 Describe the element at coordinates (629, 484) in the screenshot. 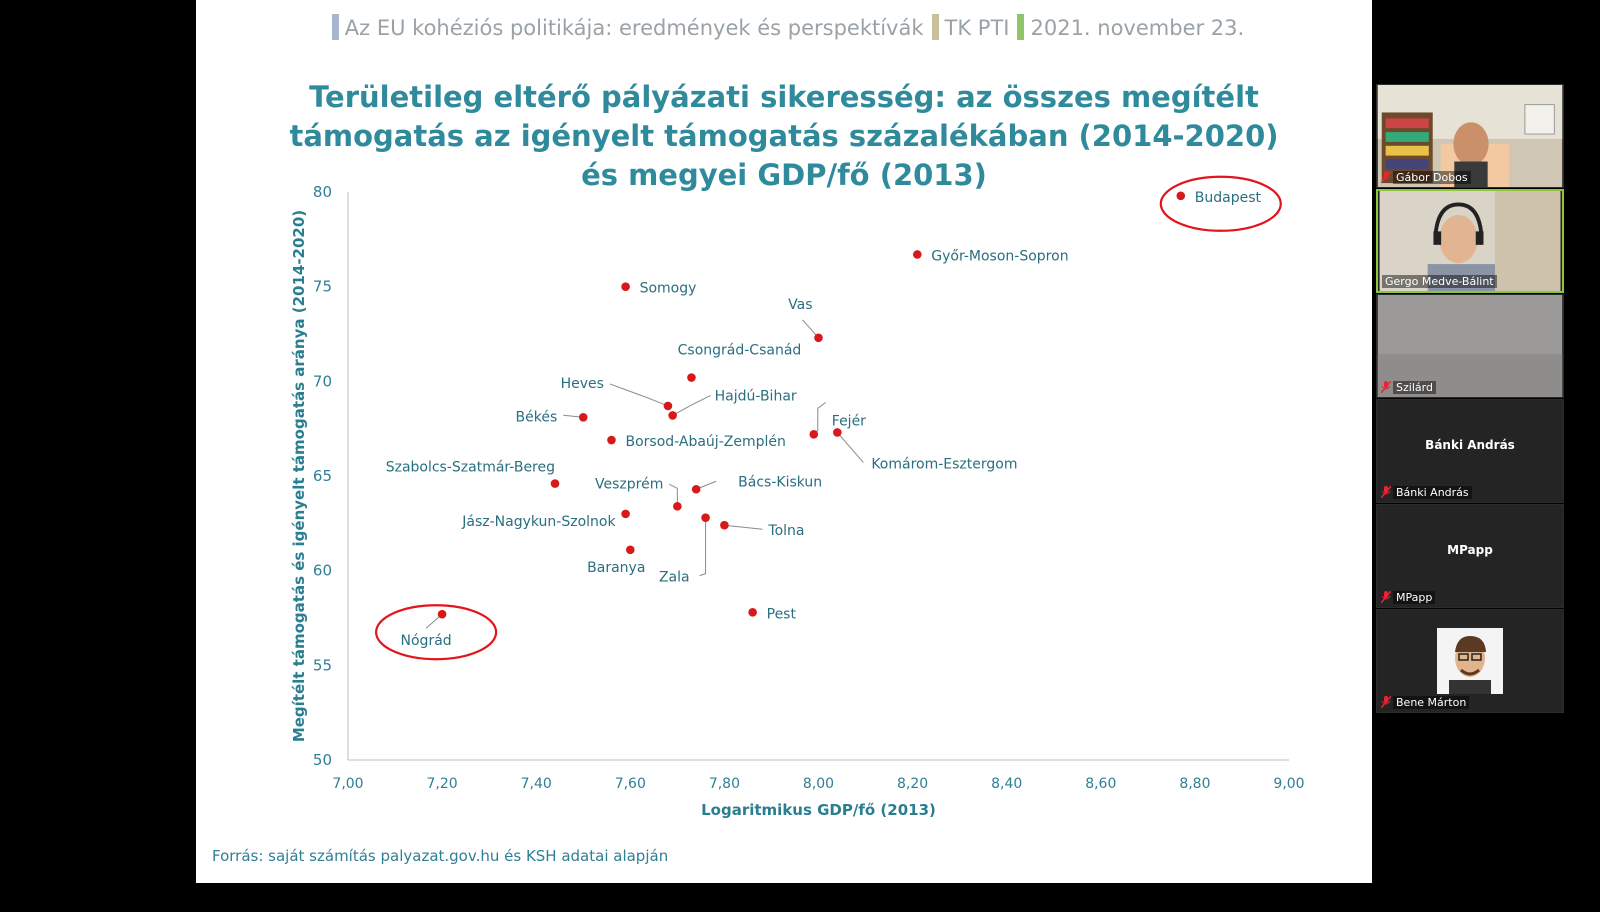

I see `data-label: Veszprém` at that location.